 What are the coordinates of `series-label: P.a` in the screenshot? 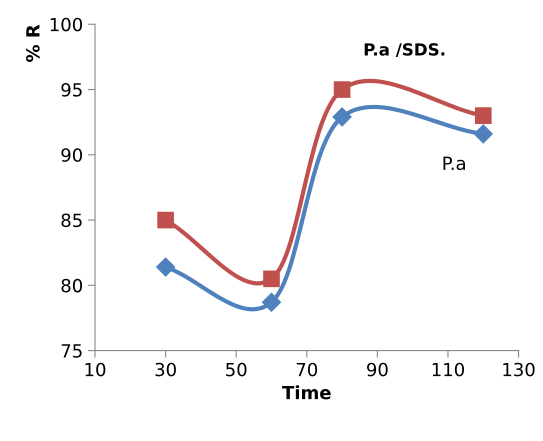 It's located at (454, 163).